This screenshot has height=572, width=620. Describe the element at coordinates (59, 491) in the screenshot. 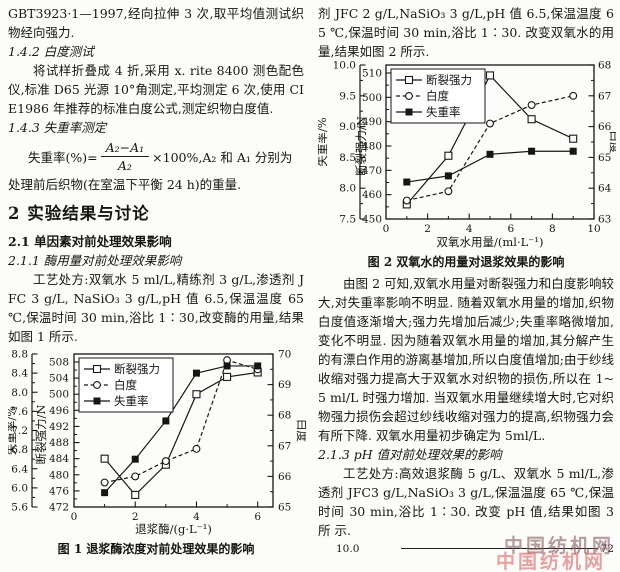

I see `svg-text: 476` at that location.